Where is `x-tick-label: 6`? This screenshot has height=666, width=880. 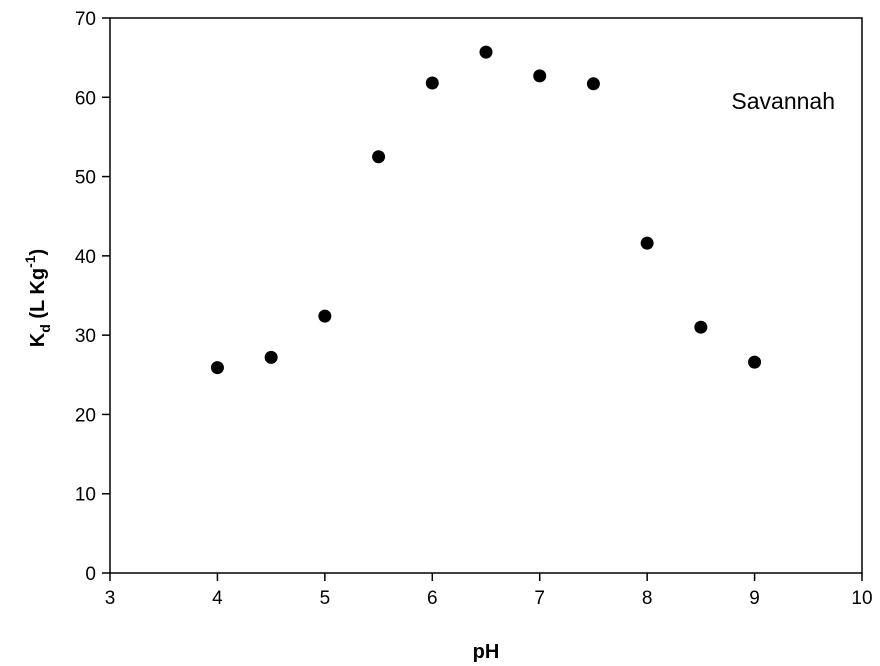
x-tick-label: 6 is located at coordinates (432, 598).